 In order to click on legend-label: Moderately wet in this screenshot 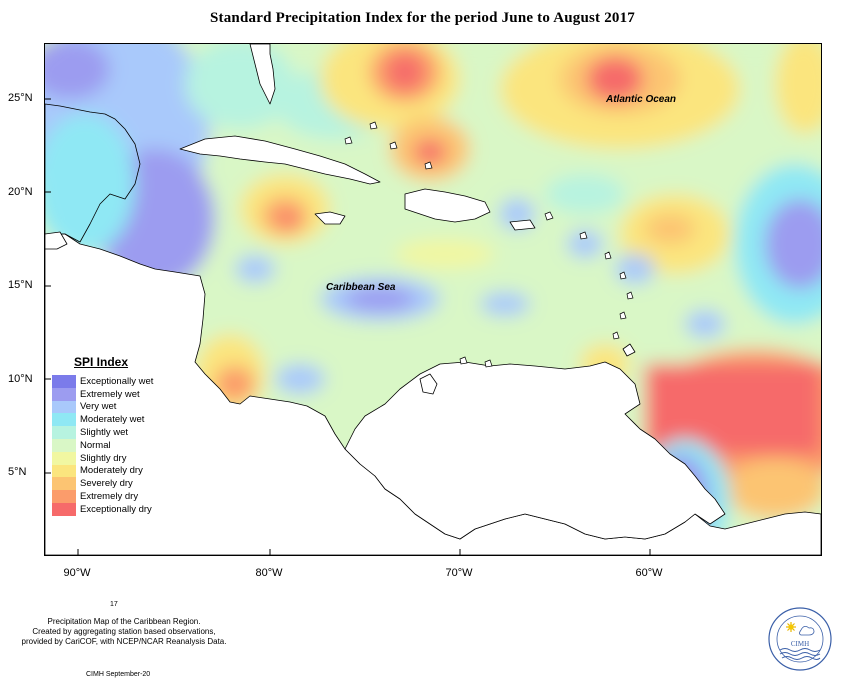, I will do `click(112, 420)`.